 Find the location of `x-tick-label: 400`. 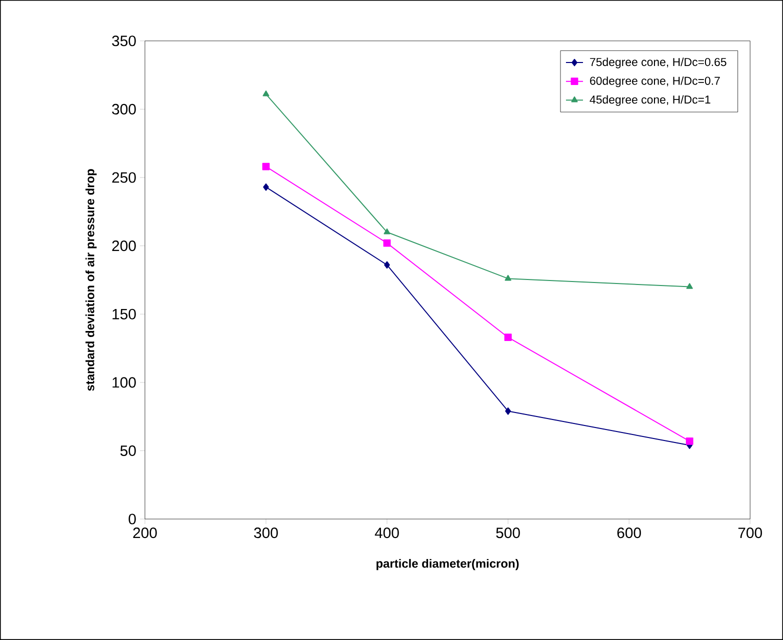

x-tick-label: 400 is located at coordinates (386, 533).